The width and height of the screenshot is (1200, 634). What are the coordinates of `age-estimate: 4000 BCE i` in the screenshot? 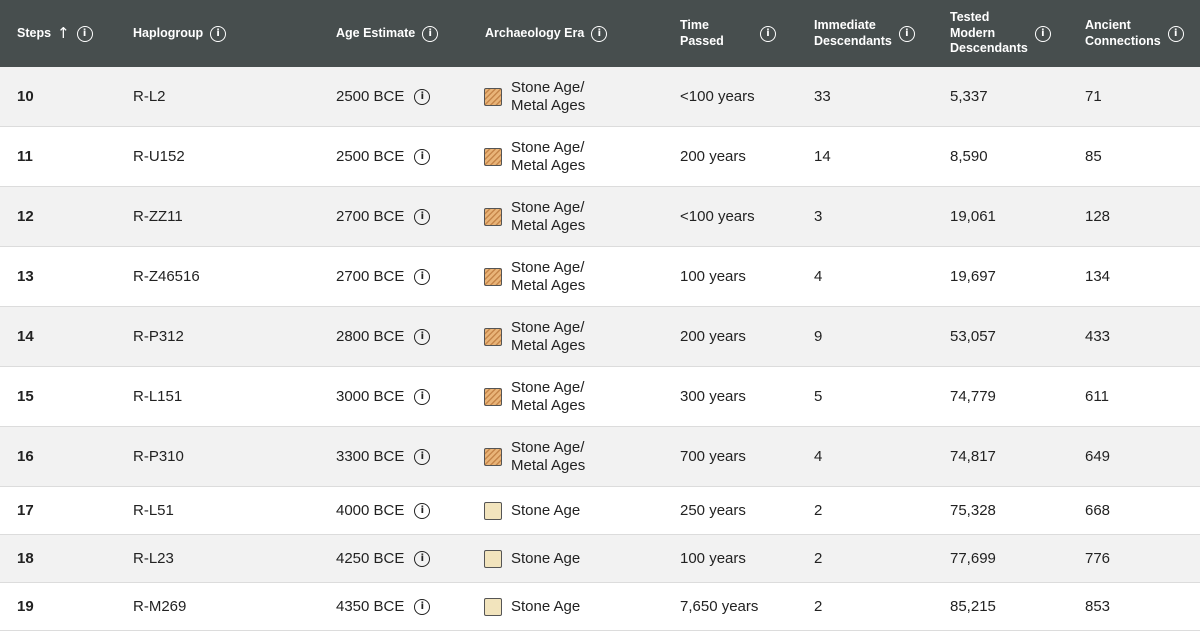 It's located at (383, 510).